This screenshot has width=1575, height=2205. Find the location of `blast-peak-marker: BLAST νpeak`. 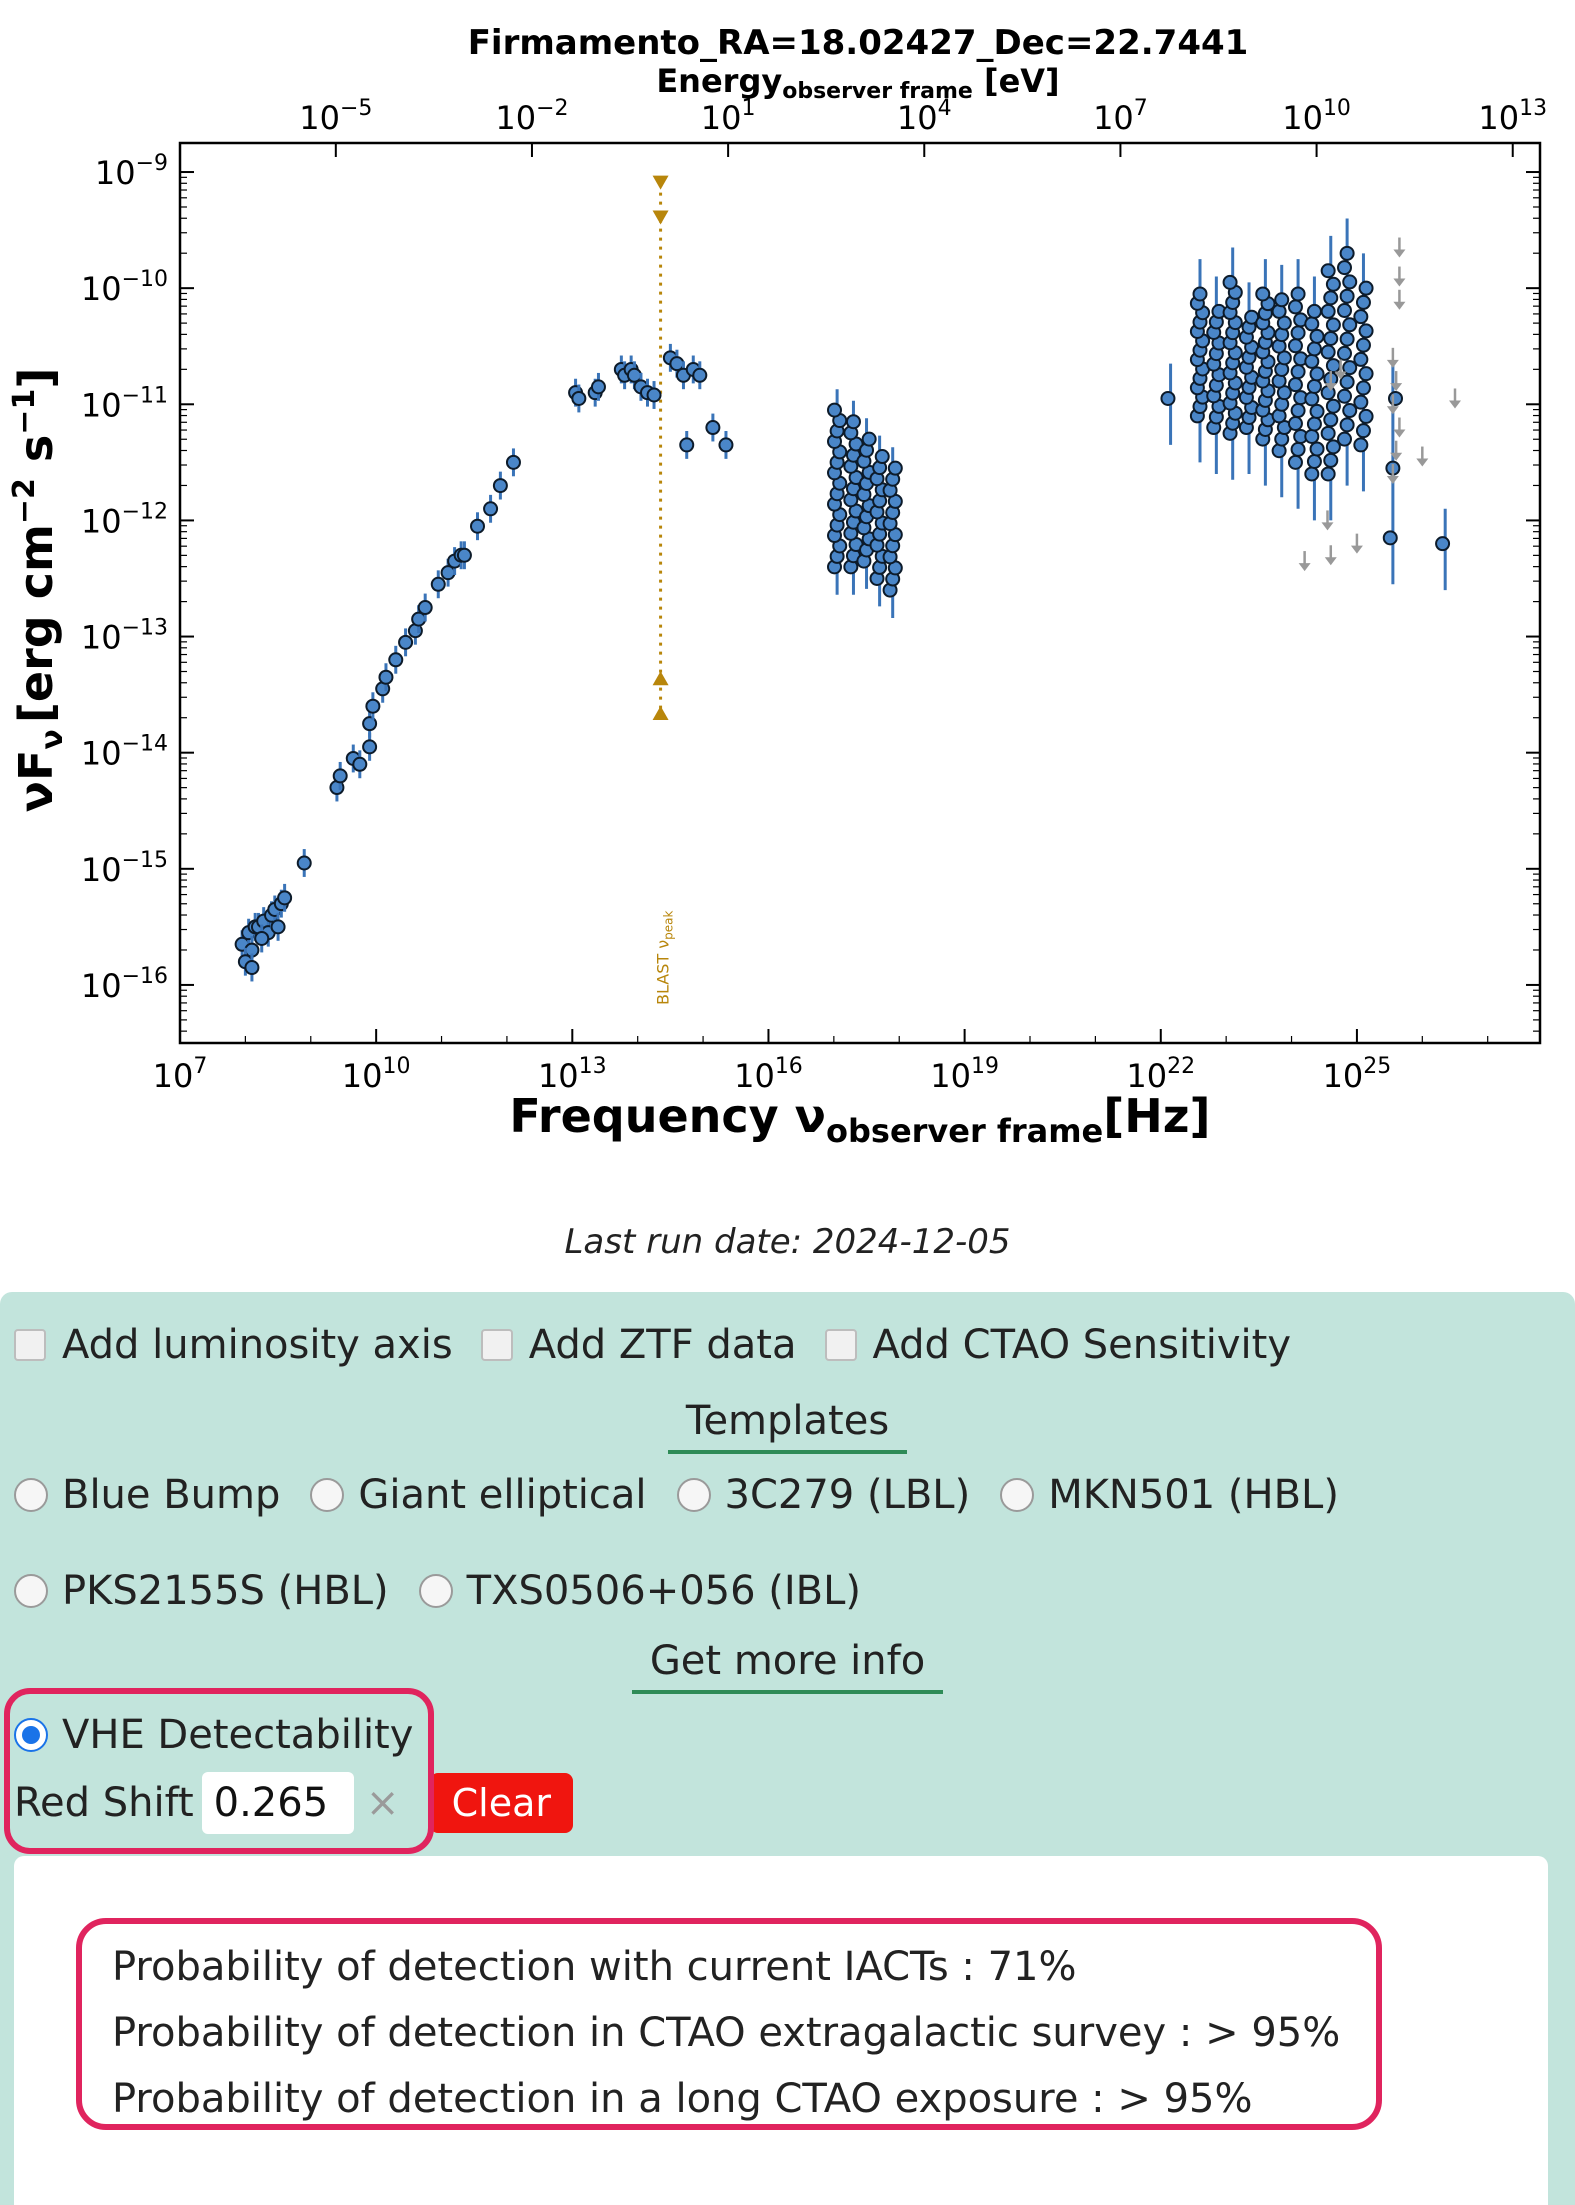

blast-peak-marker: BLAST νpeak is located at coordinates (664, 590).